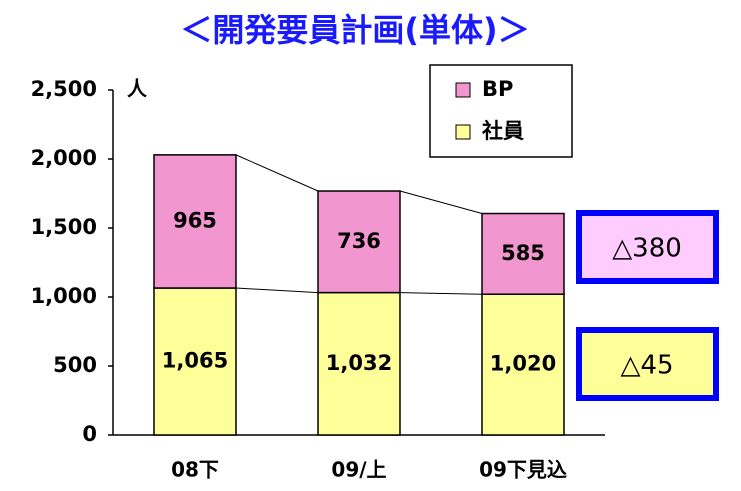  What do you see at coordinates (64, 89) in the screenshot?
I see `y-tick-label: 2,500` at bounding box center [64, 89].